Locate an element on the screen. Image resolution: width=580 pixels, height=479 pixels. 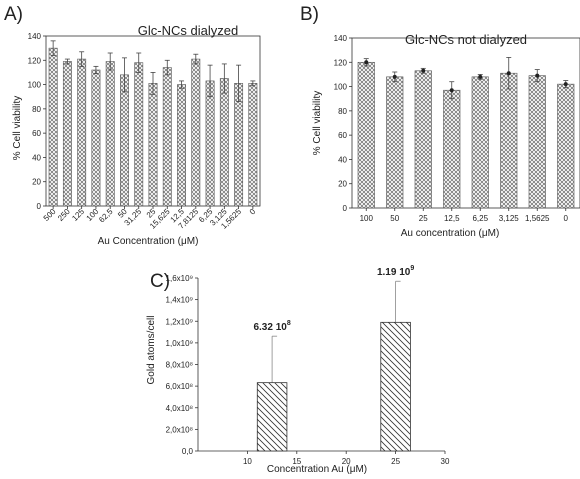
x-tick-label: 100 is located at coordinates (367, 218).